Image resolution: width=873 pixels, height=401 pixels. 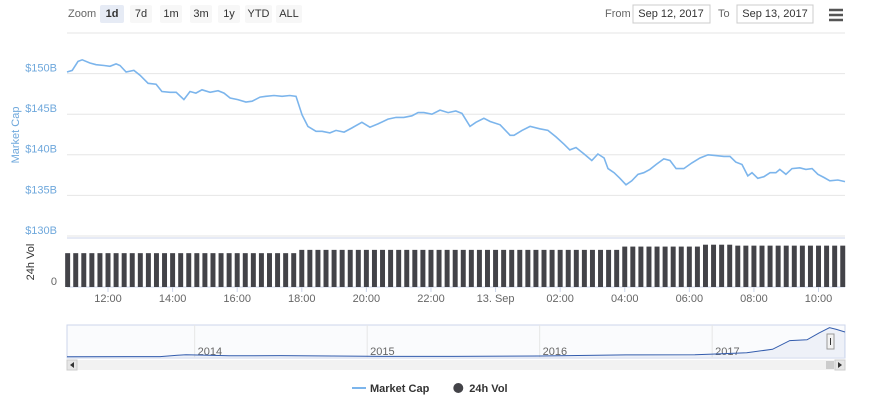 I want to click on navigator-area, so click(x=456, y=342).